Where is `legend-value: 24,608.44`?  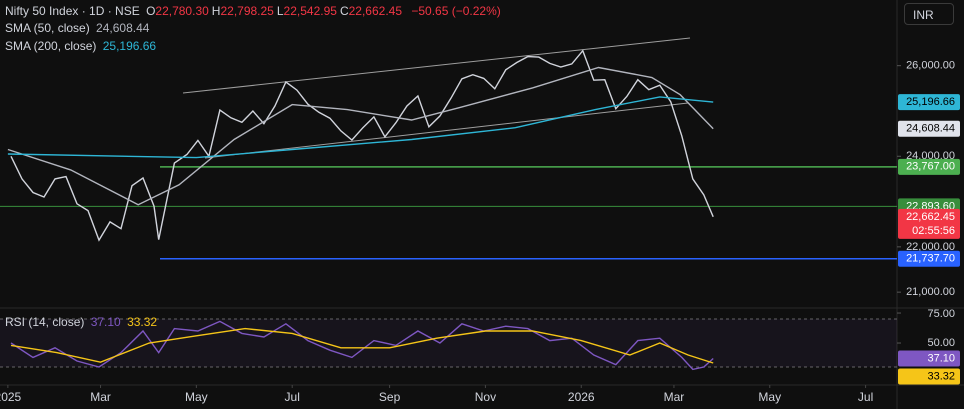
legend-value: 24,608.44 is located at coordinates (123, 28).